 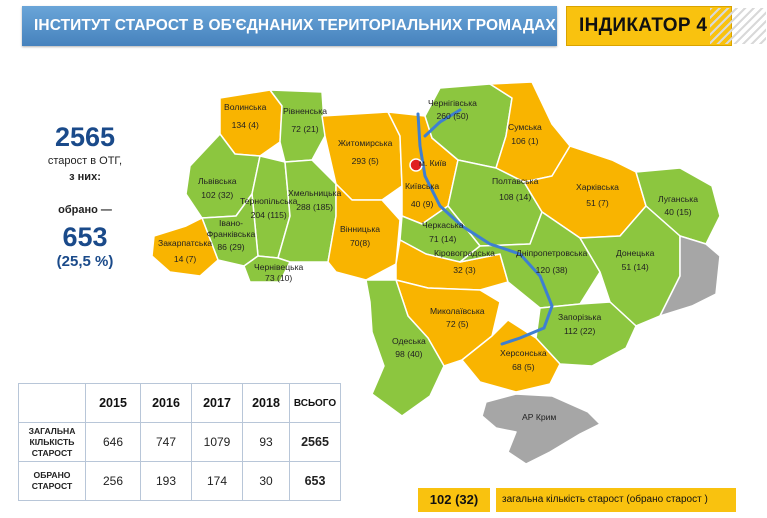 I want to click on region-name: Черкаська, so click(x=443, y=225).